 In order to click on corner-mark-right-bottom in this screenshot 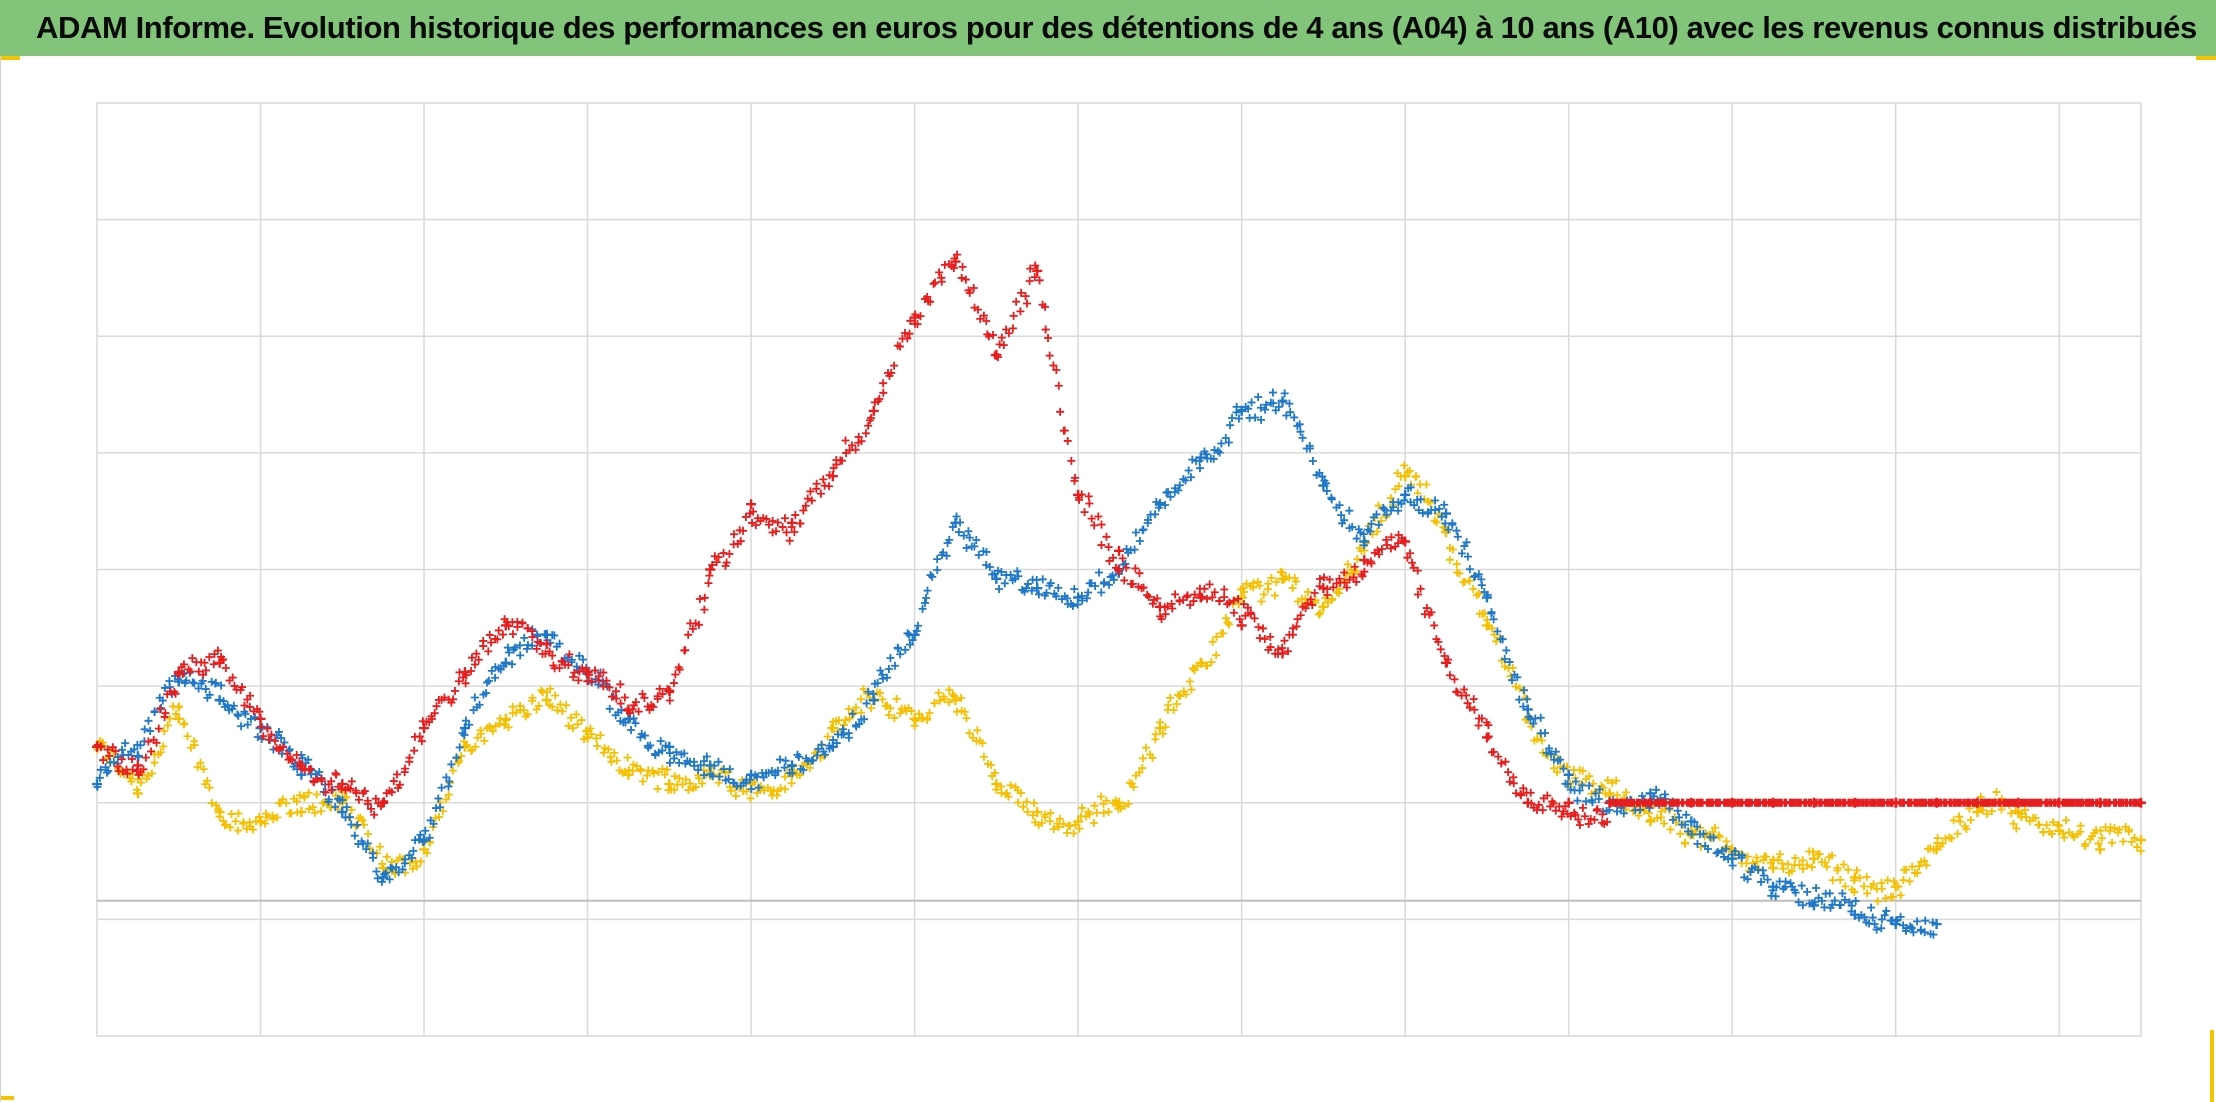, I will do `click(2212, 1066)`.